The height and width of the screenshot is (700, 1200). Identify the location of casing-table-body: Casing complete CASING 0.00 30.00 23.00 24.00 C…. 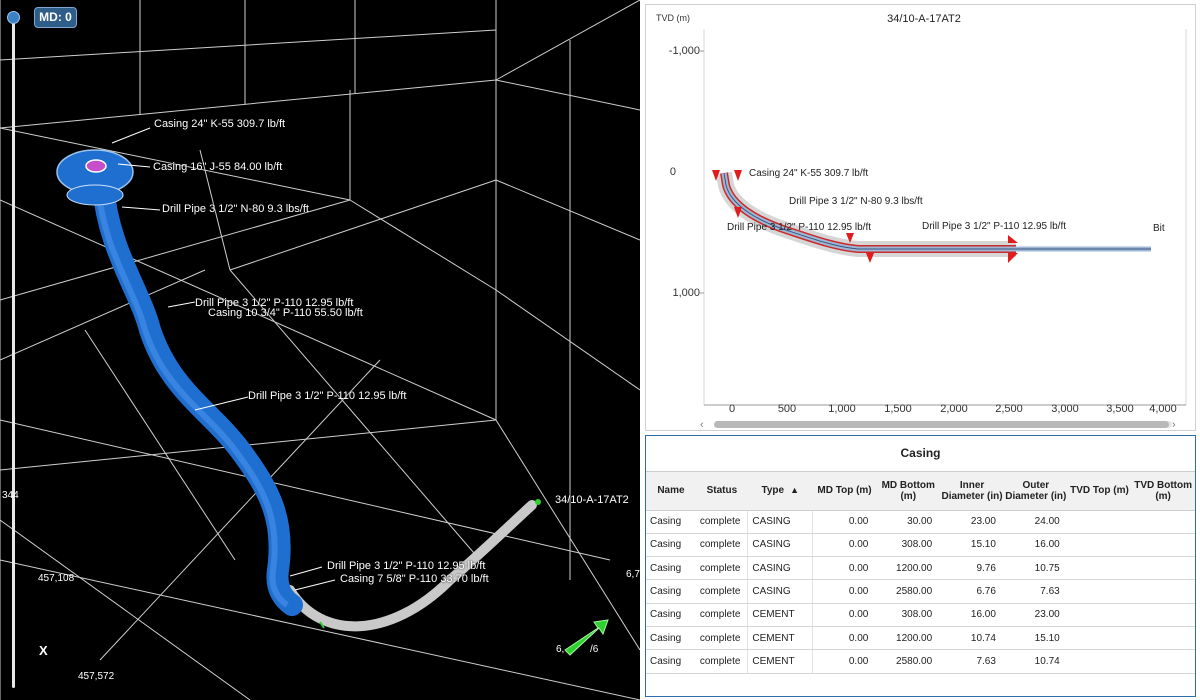
(920, 592).